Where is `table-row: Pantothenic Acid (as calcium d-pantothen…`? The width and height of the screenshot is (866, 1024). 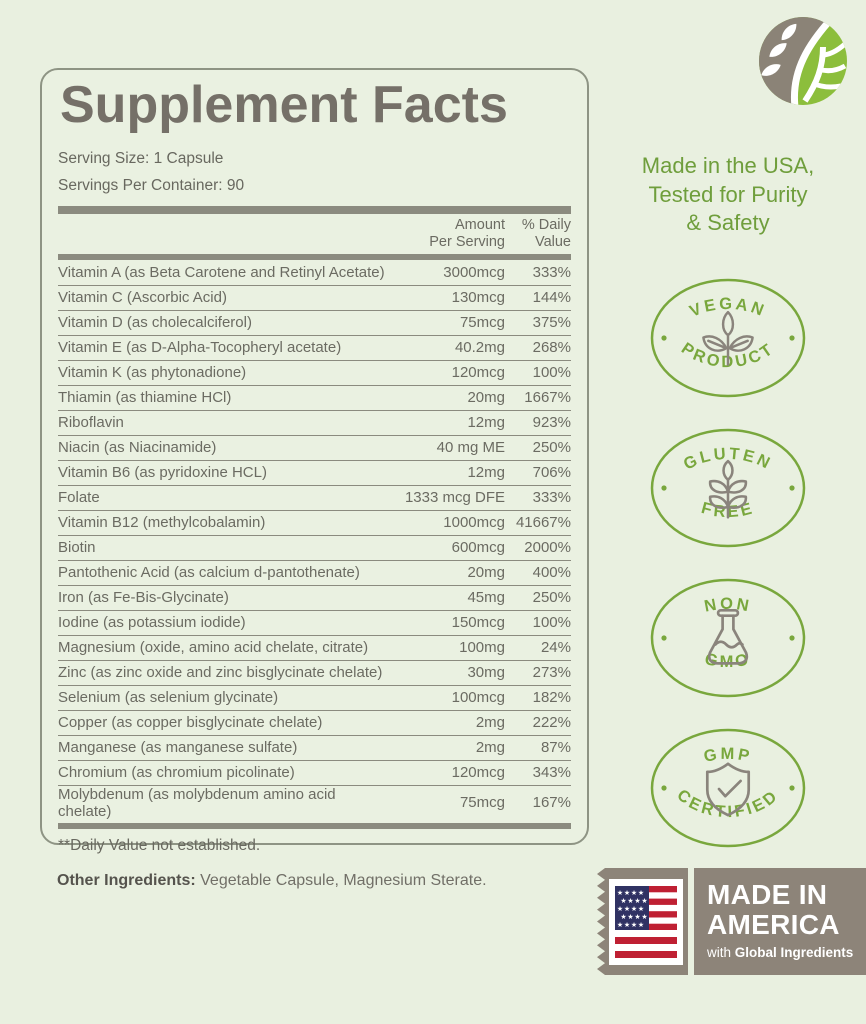 table-row: Pantothenic Acid (as calcium d-pantothen… is located at coordinates (314, 573).